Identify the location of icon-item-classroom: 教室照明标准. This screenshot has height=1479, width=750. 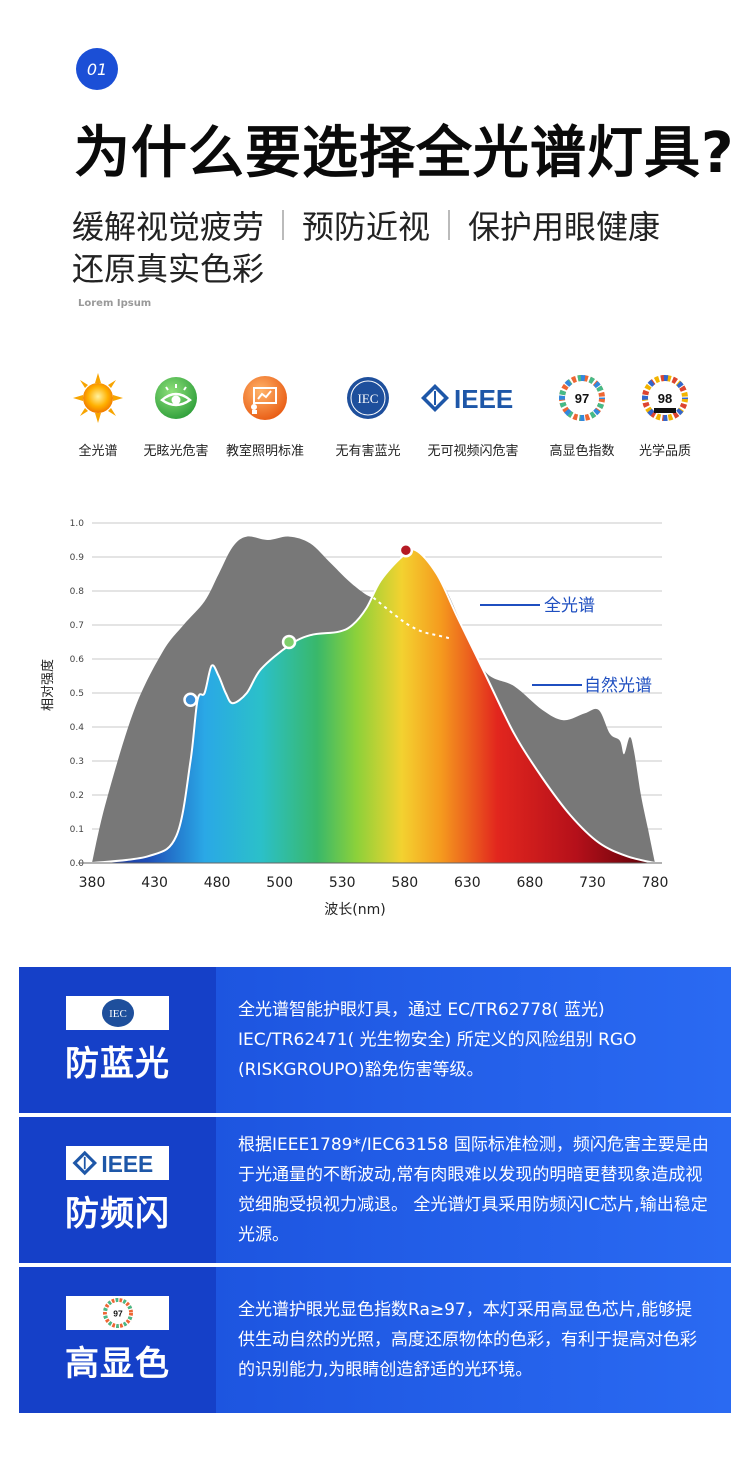
(265, 415).